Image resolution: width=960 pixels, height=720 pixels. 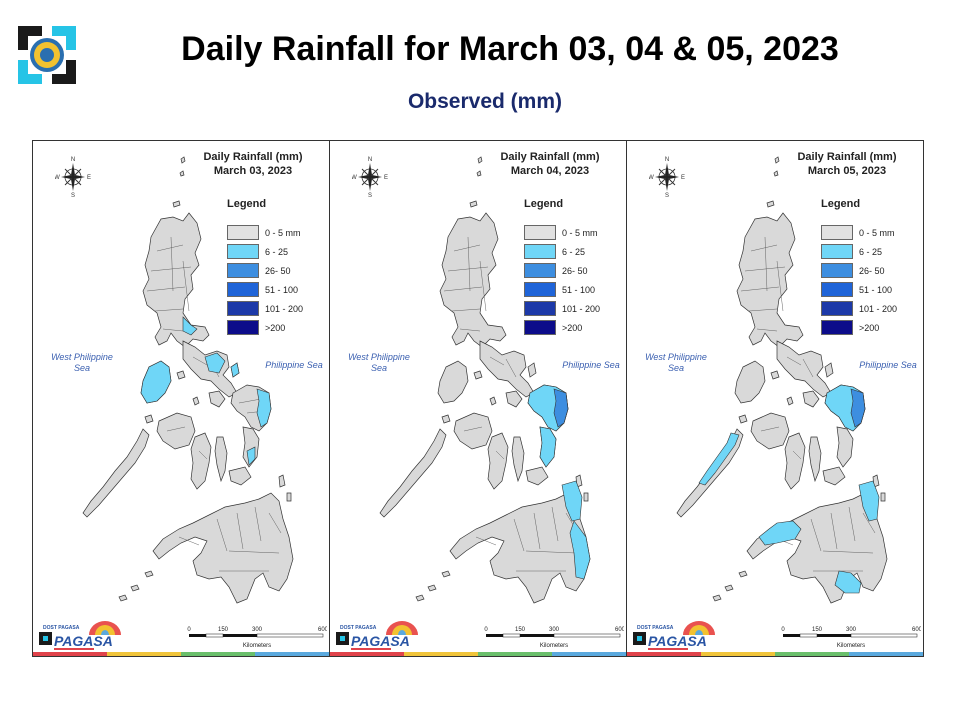 What do you see at coordinates (82, 362) in the screenshot?
I see `west-philippine-sea-label: West Philippine Sea` at bounding box center [82, 362].